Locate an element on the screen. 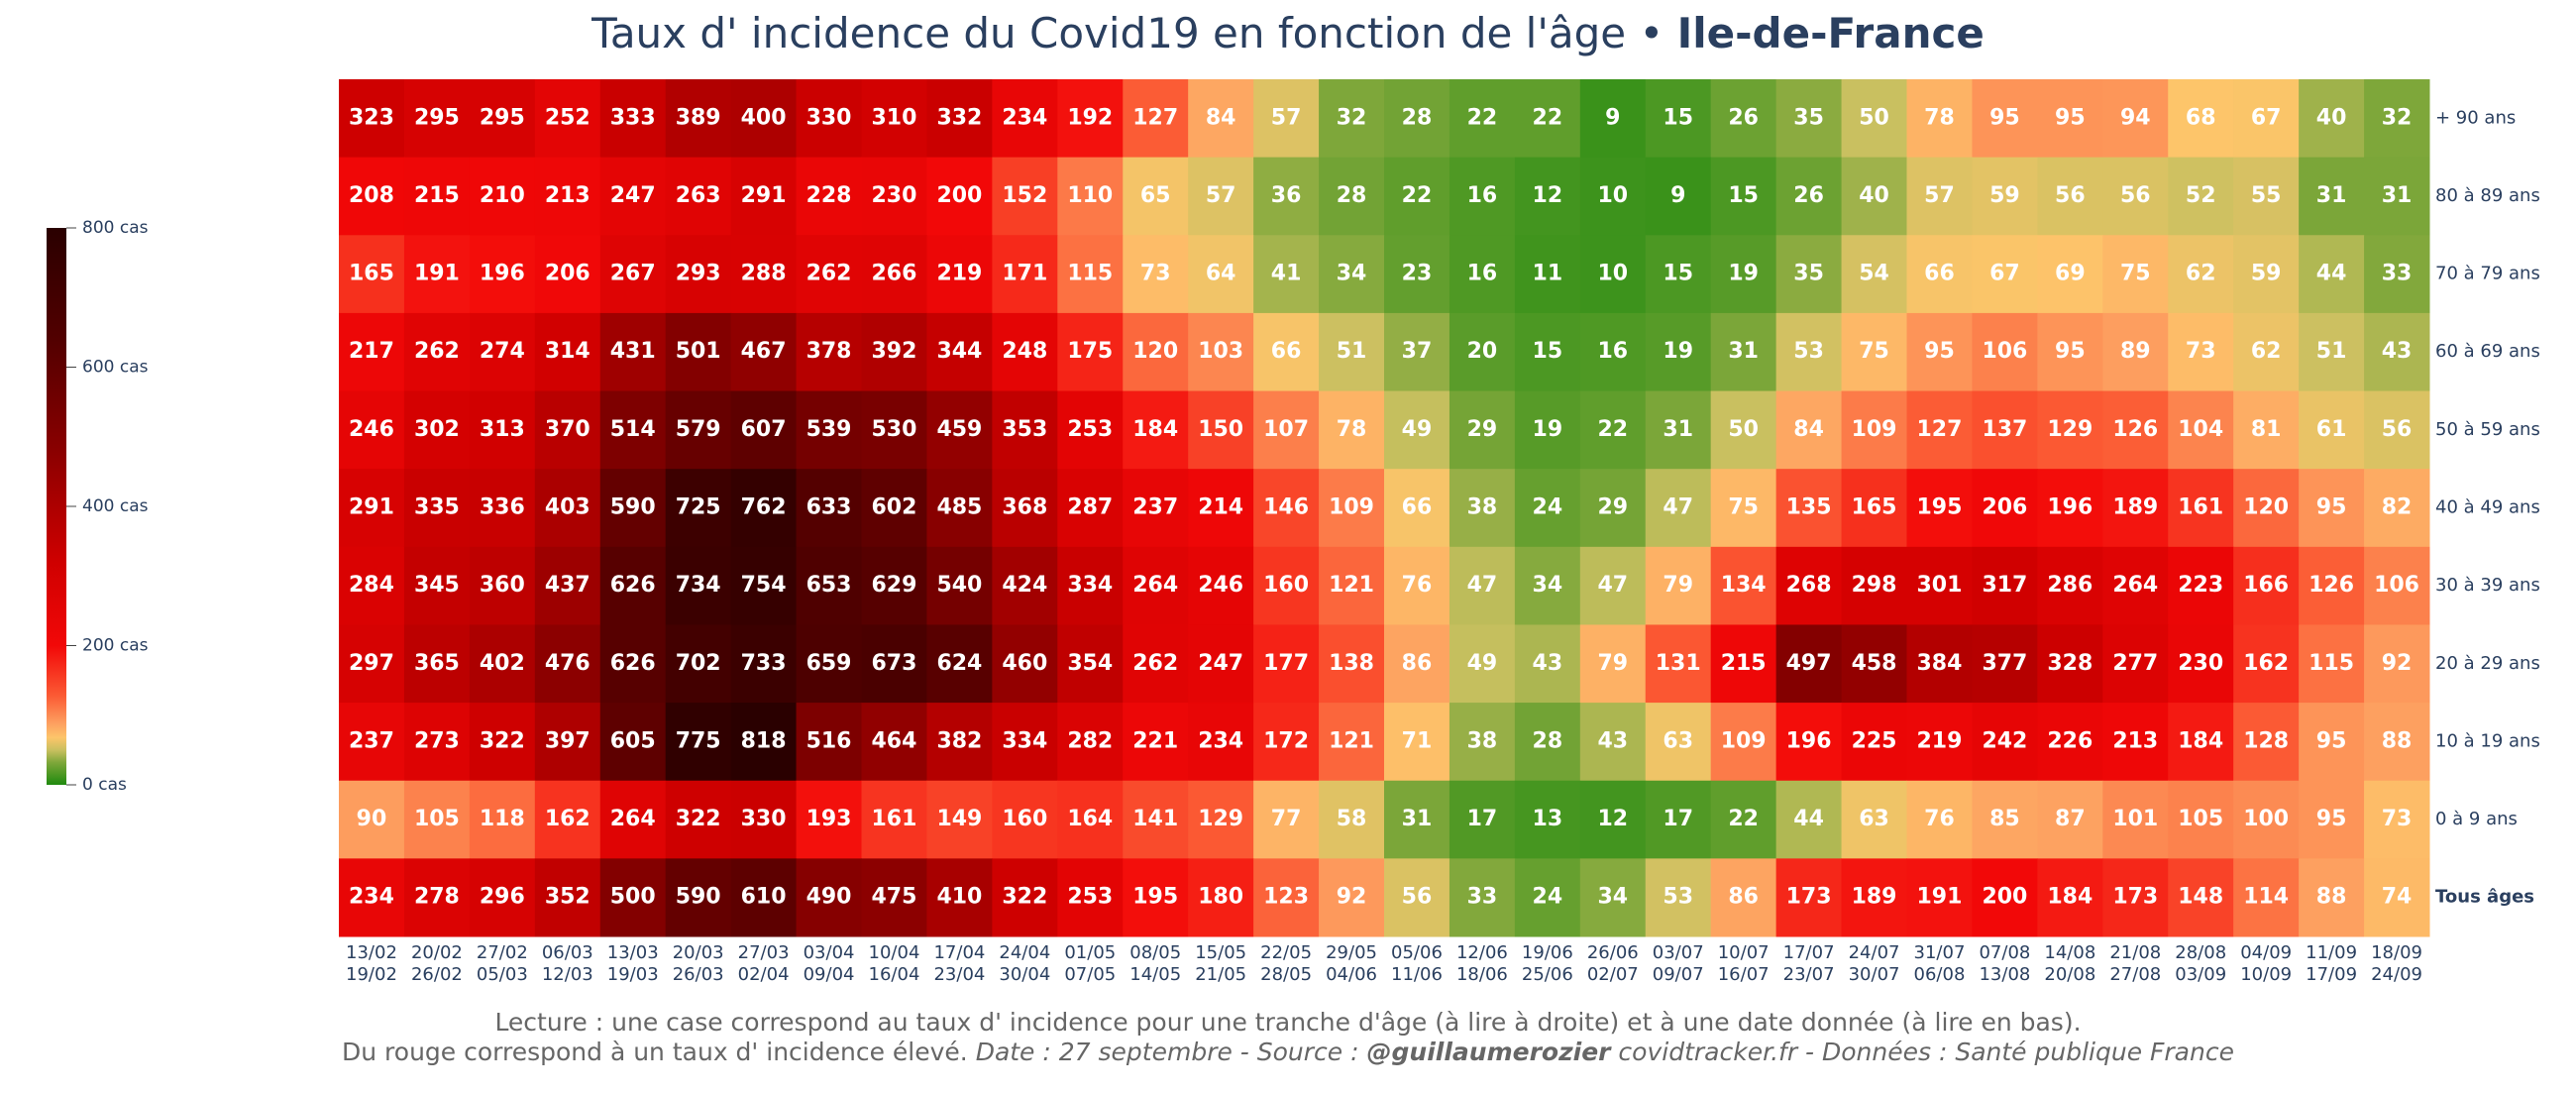 The image size is (2576, 1094). cell-label: 217 is located at coordinates (371, 351).